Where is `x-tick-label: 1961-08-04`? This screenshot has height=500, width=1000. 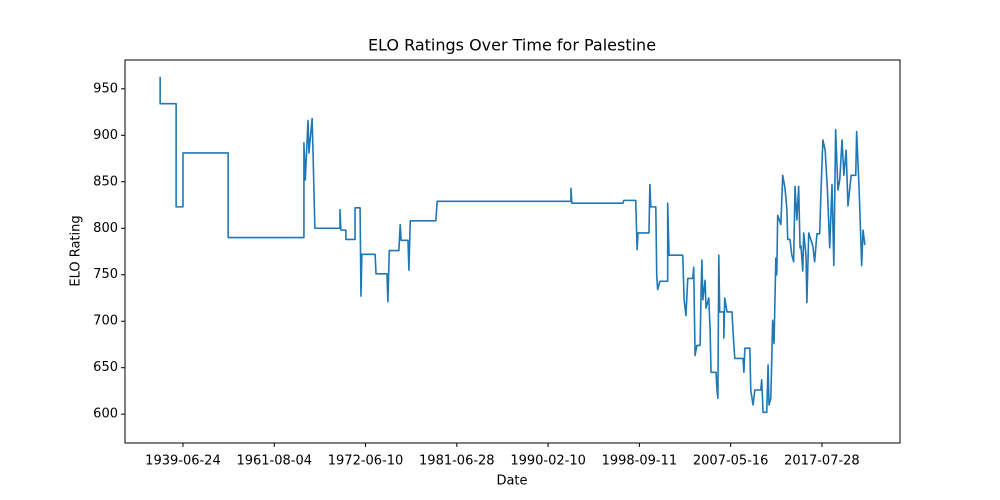
x-tick-label: 1961-08-04 is located at coordinates (274, 461).